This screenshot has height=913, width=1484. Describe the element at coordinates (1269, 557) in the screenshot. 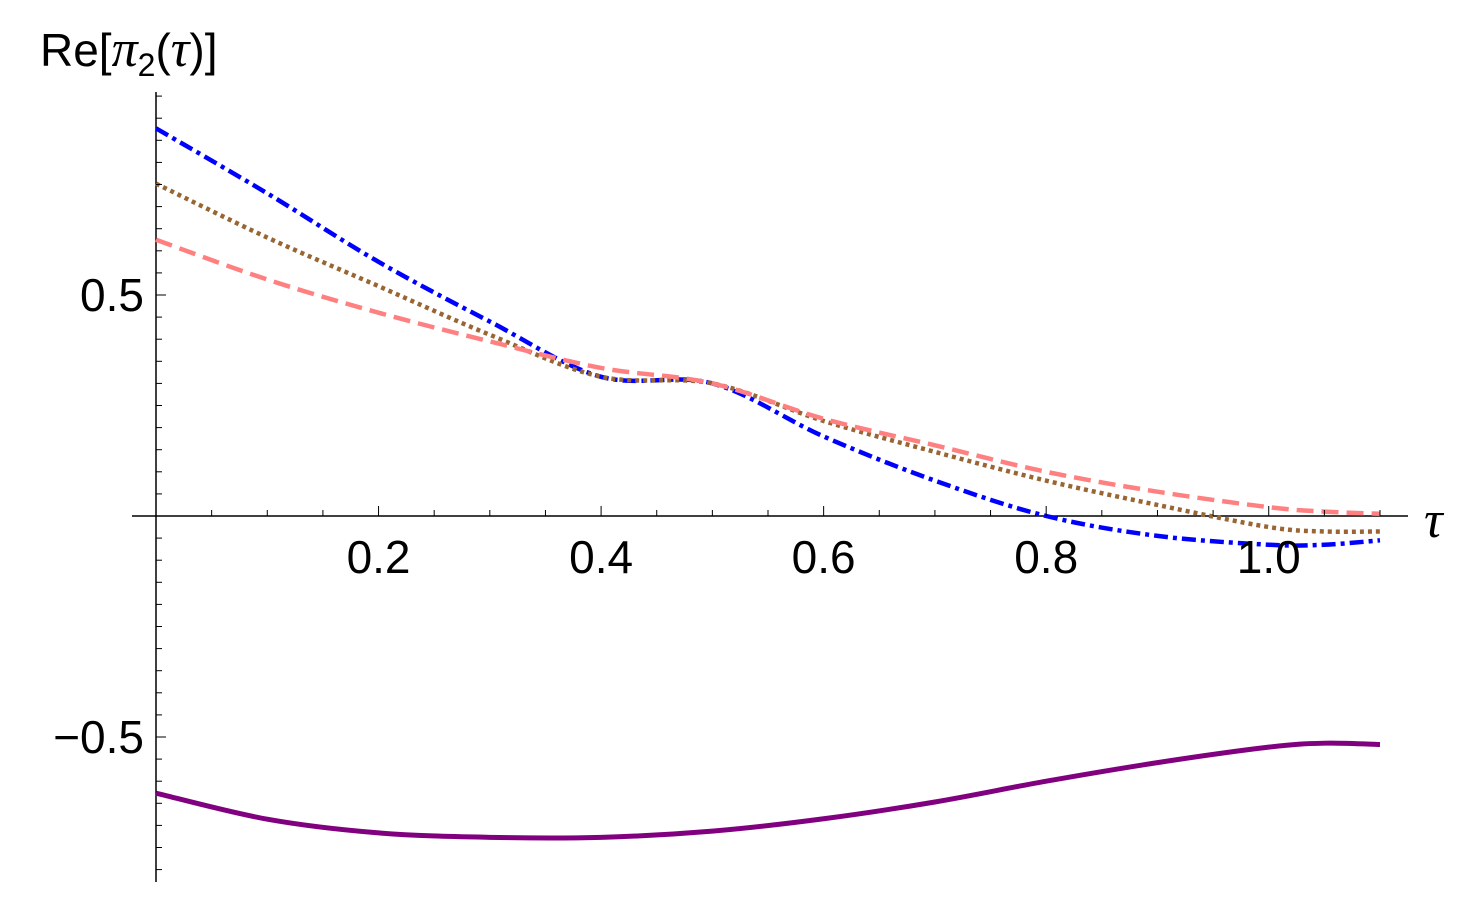

I see `x-tick-label: 1.0` at that location.